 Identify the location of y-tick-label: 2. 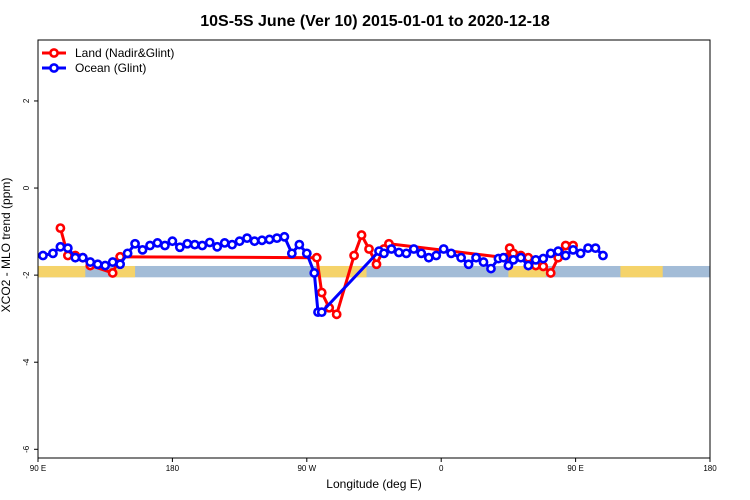
(26, 100).